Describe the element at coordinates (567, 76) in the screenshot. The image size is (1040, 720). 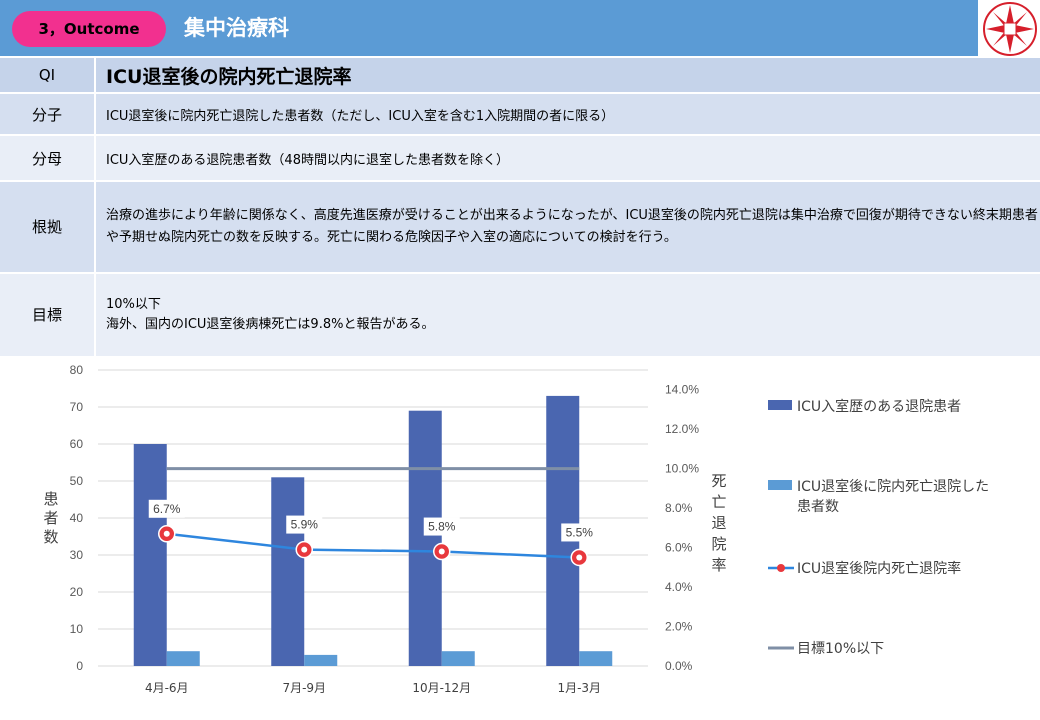
I see `qi-title: ICU退室後の院内死亡退院率` at that location.